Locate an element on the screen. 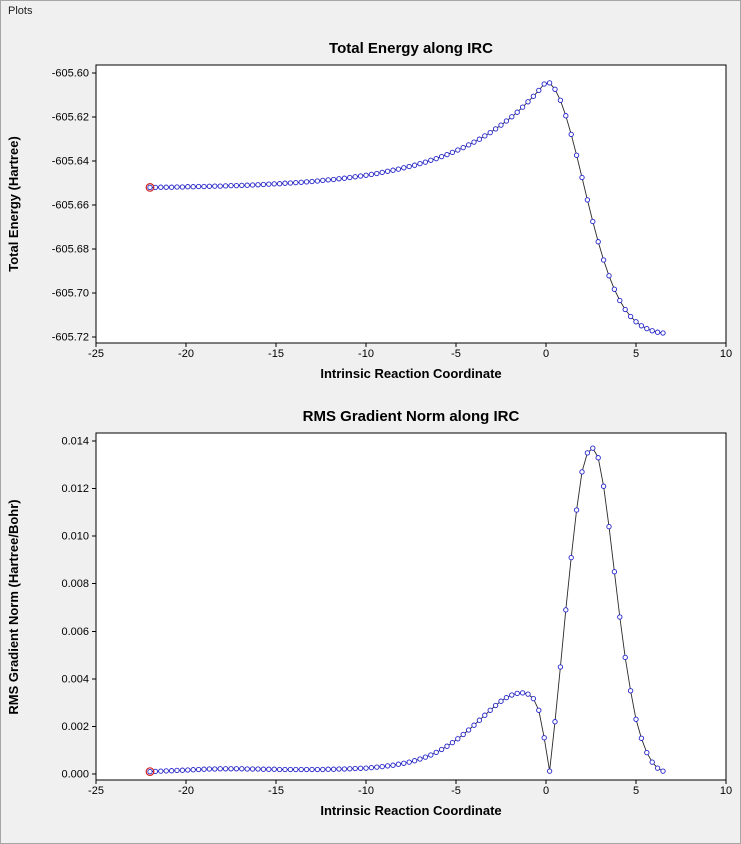 The image size is (741, 844). y-tick-label: -605.70 is located at coordinates (70, 294).